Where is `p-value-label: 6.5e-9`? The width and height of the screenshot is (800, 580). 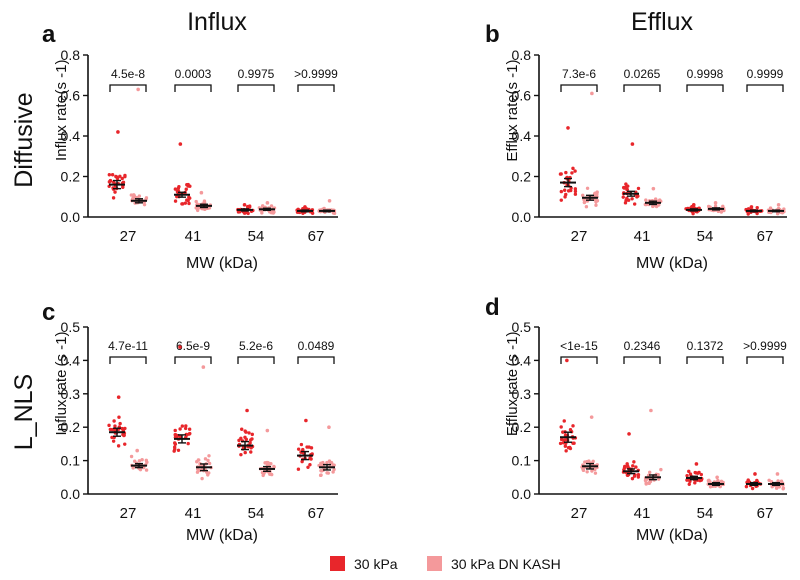 p-value-label: 6.5e-9 is located at coordinates (193, 346).